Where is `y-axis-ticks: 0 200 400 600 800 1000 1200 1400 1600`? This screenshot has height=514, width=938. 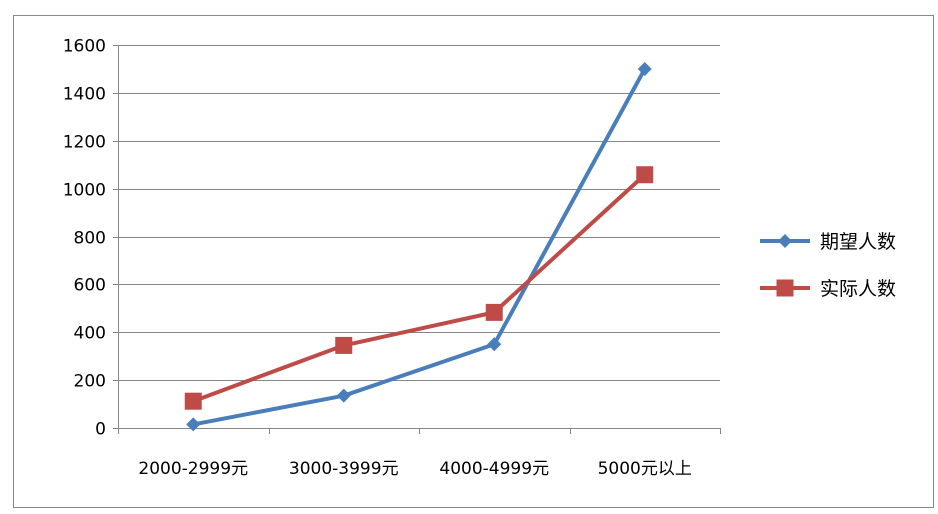
y-axis-ticks: 0 200 400 600 800 1000 1200 1400 1600 is located at coordinates (90, 238).